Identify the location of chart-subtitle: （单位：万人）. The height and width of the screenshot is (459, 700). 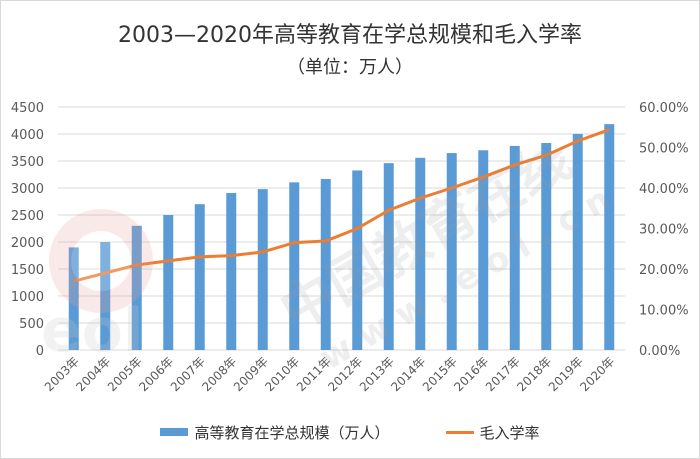
(350, 67).